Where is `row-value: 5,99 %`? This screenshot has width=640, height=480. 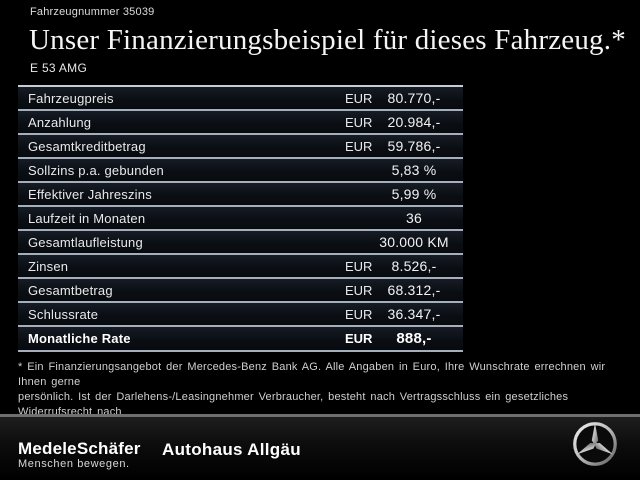
row-value: 5,99 % is located at coordinates (414, 194).